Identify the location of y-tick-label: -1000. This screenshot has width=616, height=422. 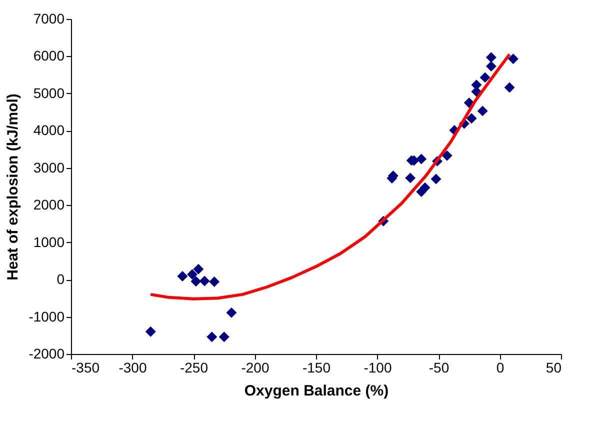
(46, 316).